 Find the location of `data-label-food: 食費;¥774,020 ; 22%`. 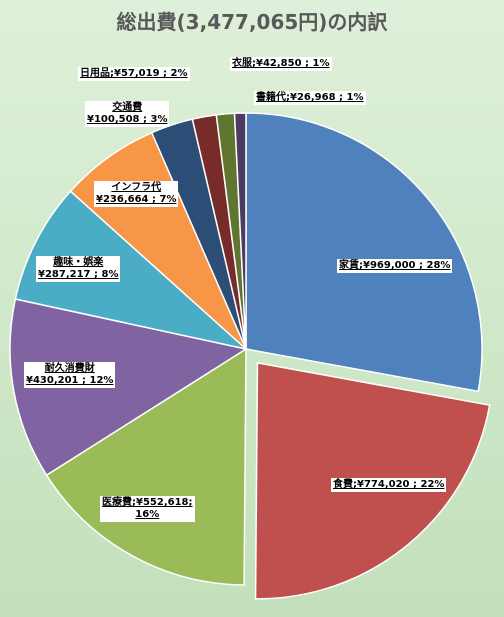

data-label-food: 食費;¥774,020 ; 22% is located at coordinates (389, 485).